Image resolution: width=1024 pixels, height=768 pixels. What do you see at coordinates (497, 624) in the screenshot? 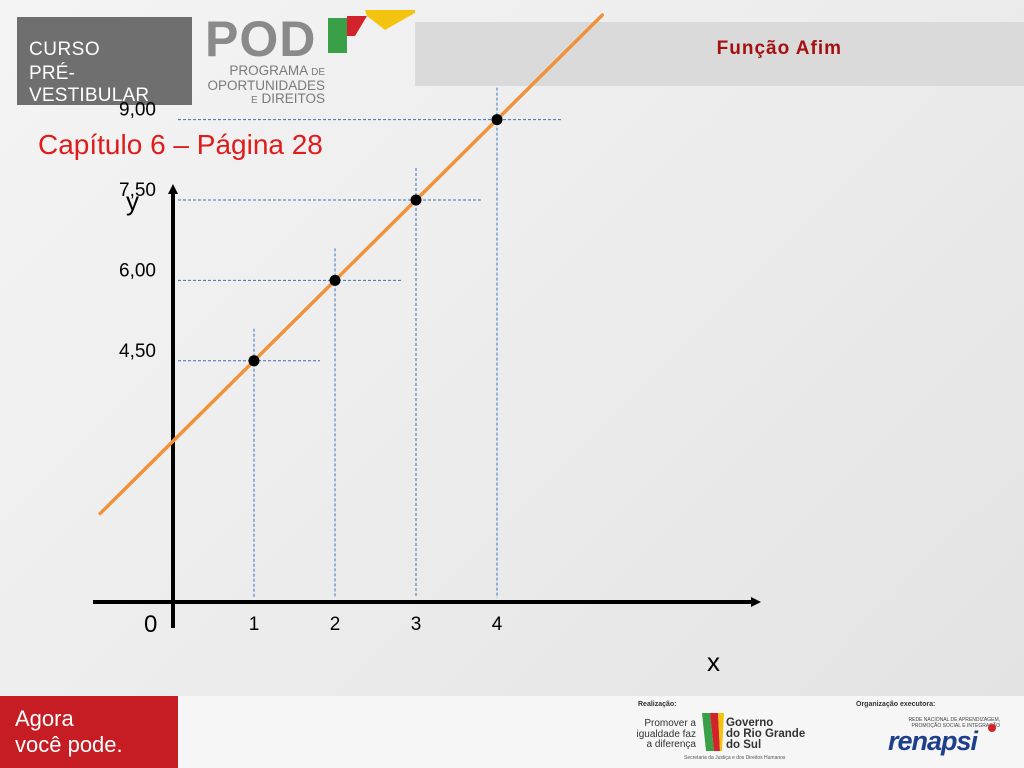
I see `x-tick-label: 4` at bounding box center [497, 624].